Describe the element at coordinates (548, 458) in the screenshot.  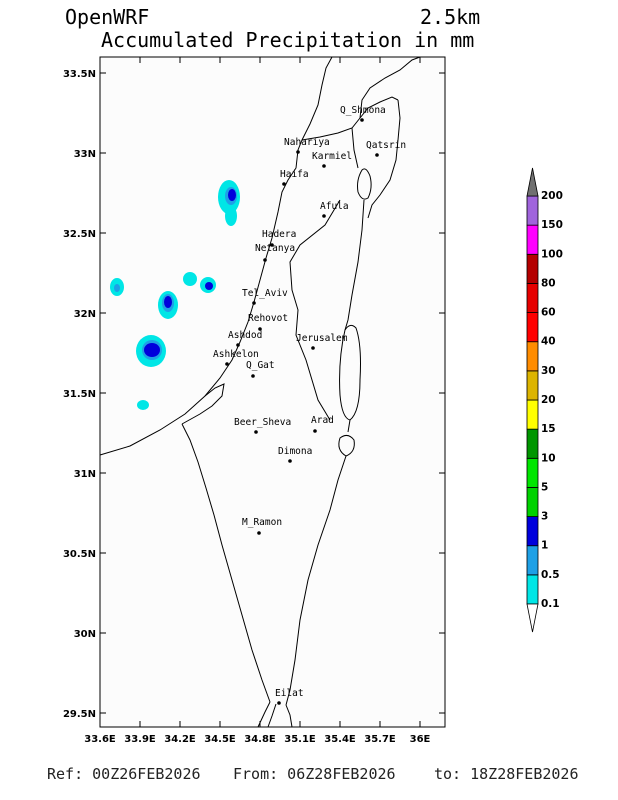
I see `colorbar-label: 10` at that location.